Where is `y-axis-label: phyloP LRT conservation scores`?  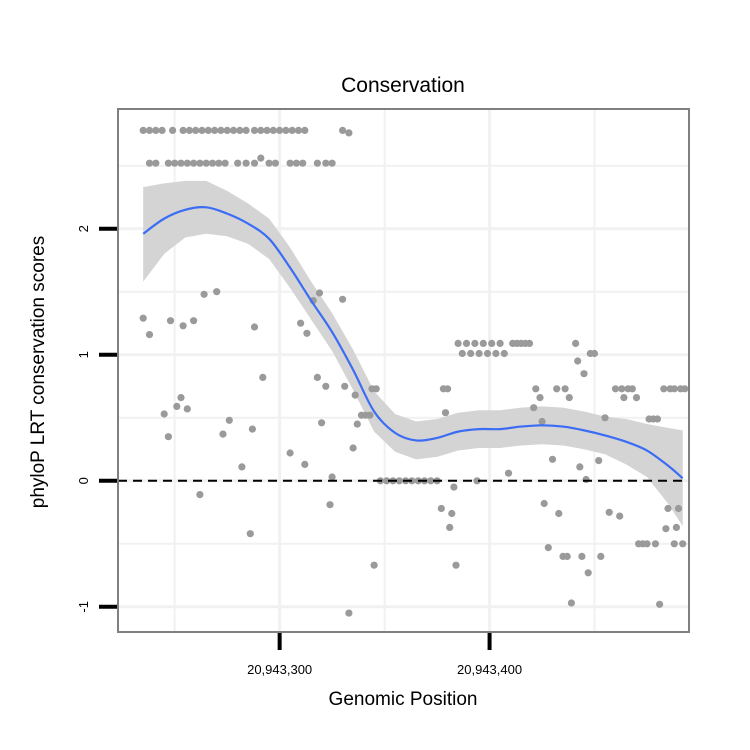
y-axis-label: phyloP LRT conservation scores is located at coordinates (38, 372).